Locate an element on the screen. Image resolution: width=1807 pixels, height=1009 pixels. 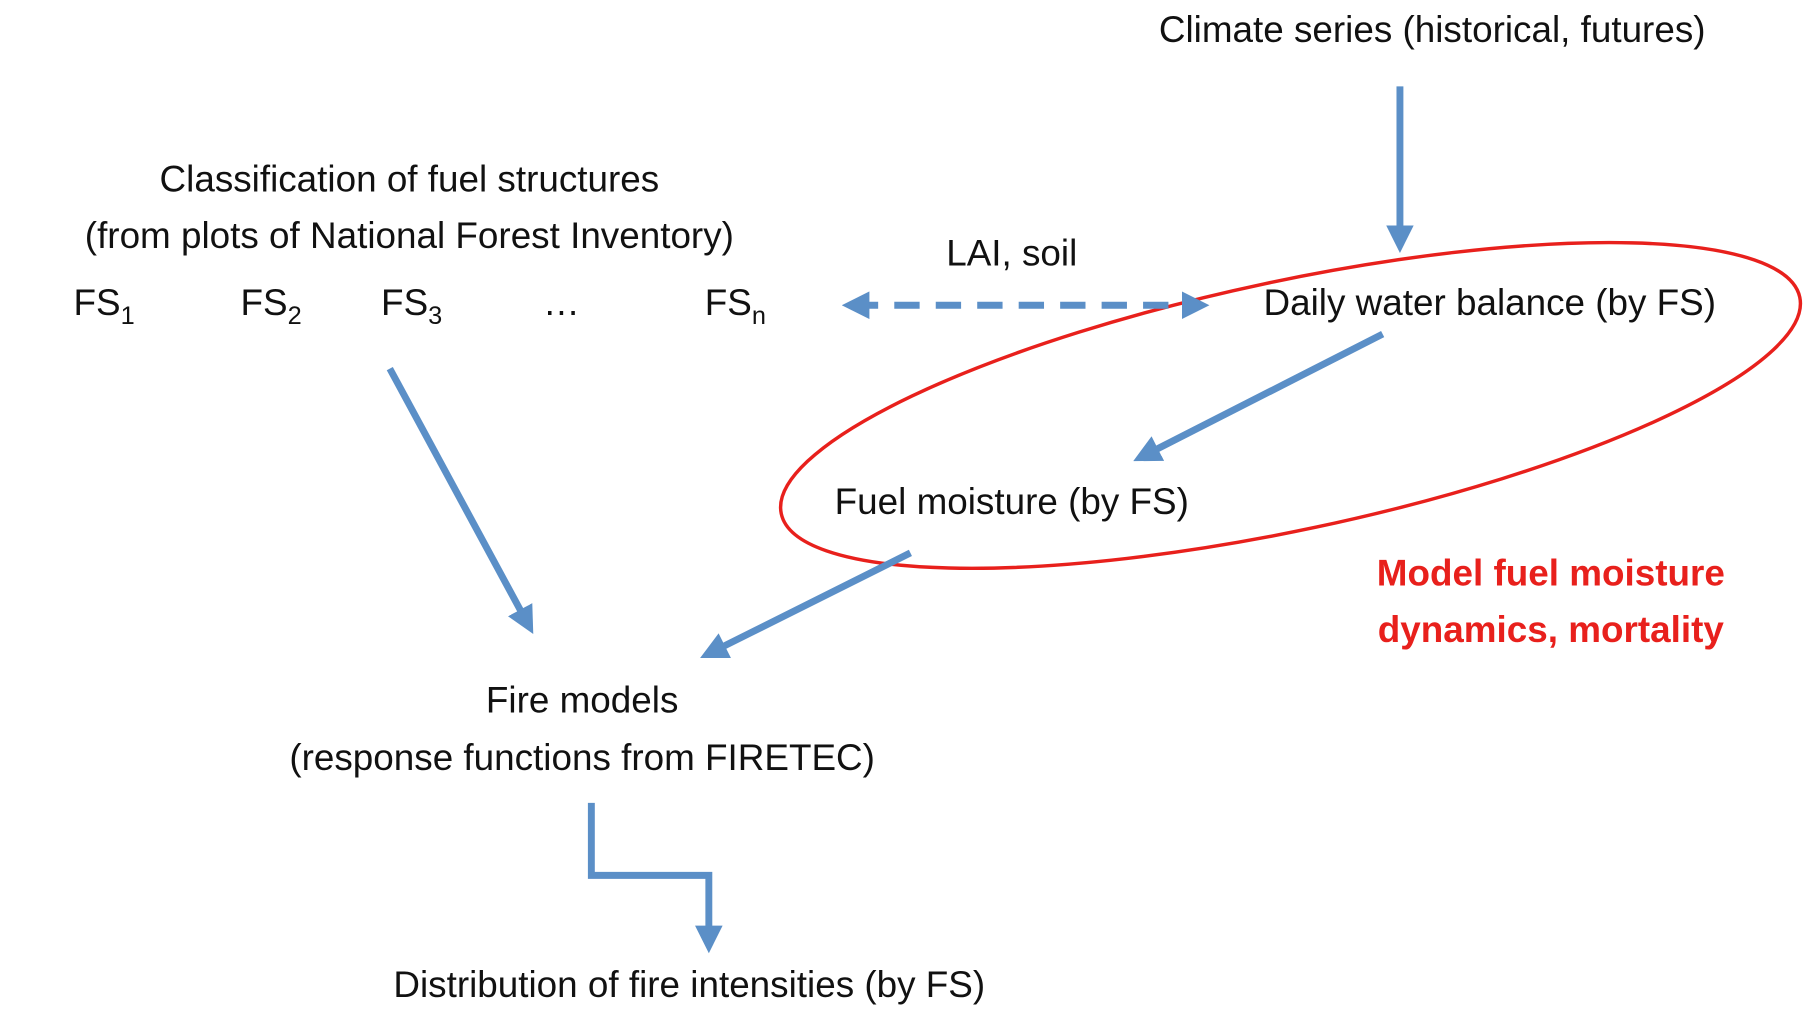
annotation-line: Model fuel moisture is located at coordinates (1551, 573).